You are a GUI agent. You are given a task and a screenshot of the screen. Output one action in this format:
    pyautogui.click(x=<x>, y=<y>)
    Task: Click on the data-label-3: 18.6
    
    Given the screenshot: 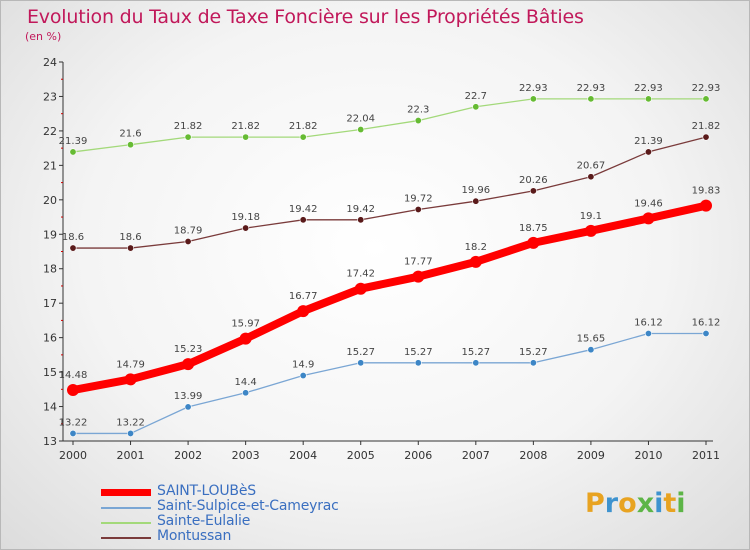 What is the action you would take?
    pyautogui.click(x=73, y=237)
    